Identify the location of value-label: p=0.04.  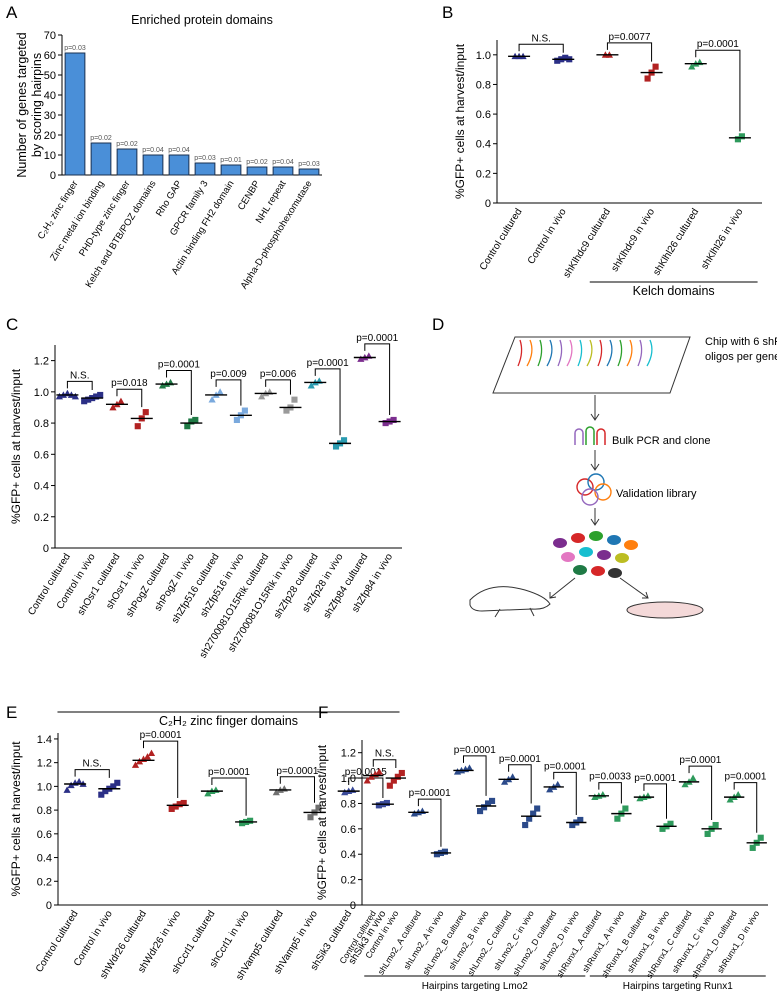
(283, 162).